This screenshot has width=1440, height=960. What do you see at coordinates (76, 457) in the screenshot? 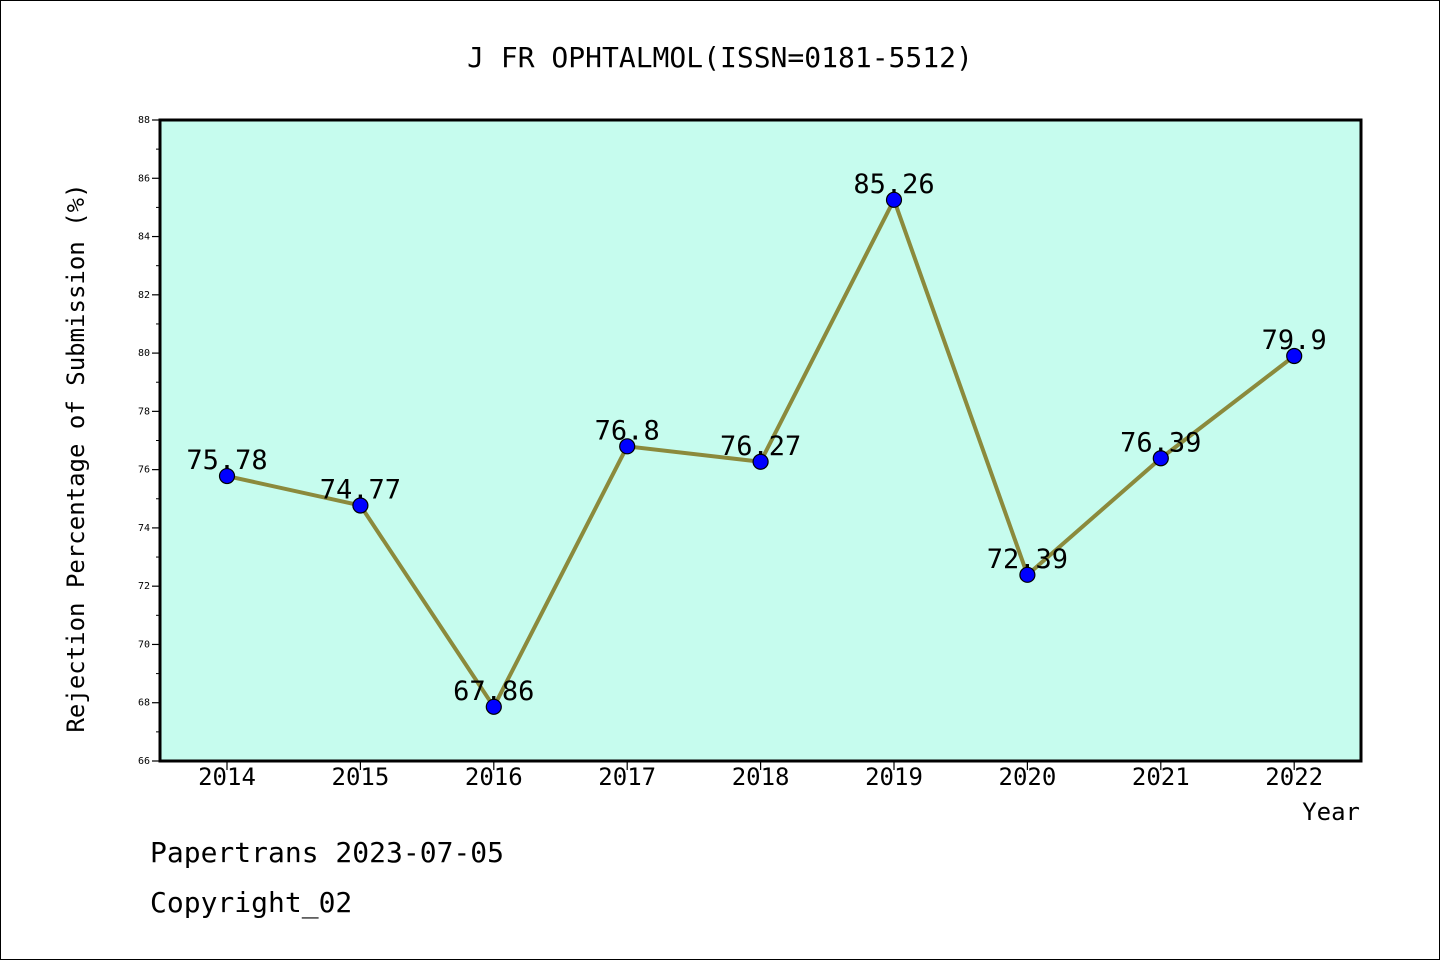
I see `y-axis-label: Rejection Percentage of Submission (%)` at bounding box center [76, 457].